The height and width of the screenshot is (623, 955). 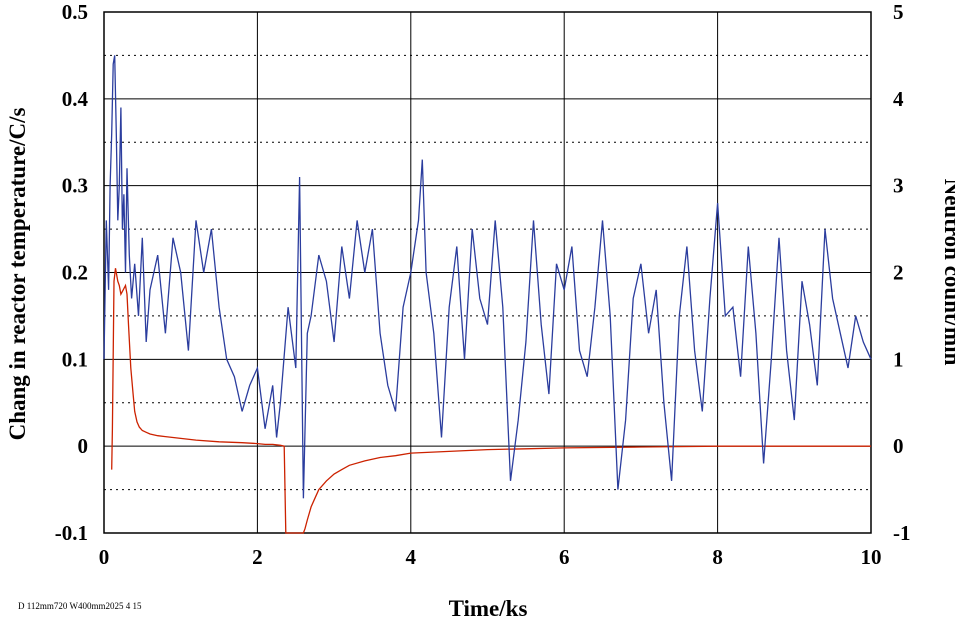 What do you see at coordinates (75, 99) in the screenshot?
I see `left-y-tick-label: 0.4` at bounding box center [75, 99].